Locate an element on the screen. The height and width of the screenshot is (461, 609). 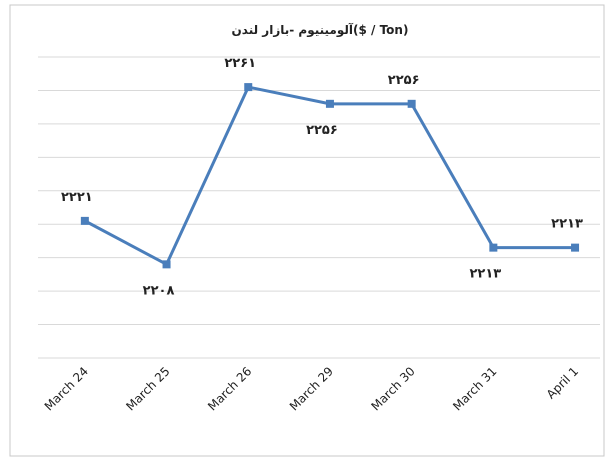
data-label: ۲۲۰۸ is located at coordinates (159, 290).